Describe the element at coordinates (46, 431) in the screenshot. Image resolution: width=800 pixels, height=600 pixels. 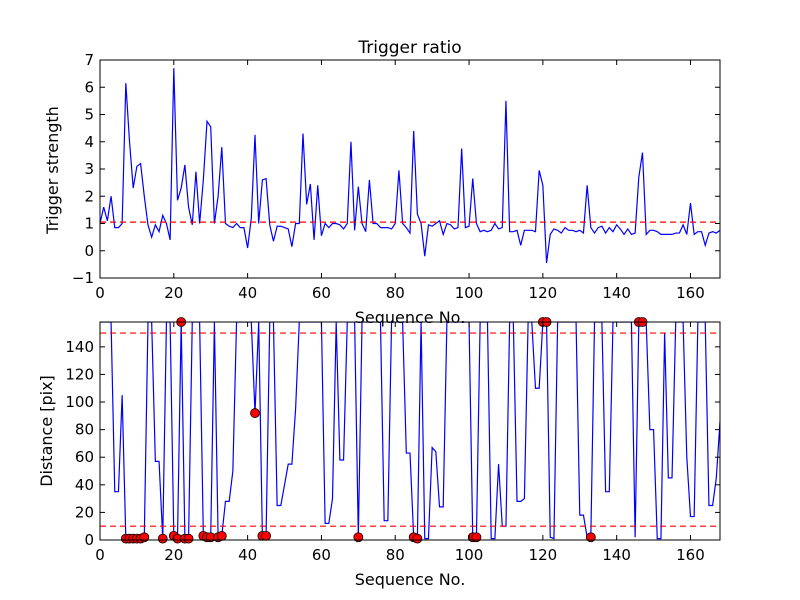
I see `y-axis-label: Distance [pix]` at that location.